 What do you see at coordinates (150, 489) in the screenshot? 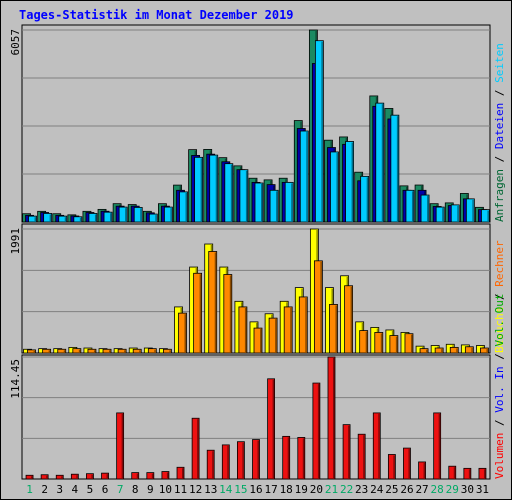
I see `x-tick-label: 9` at bounding box center [150, 489].